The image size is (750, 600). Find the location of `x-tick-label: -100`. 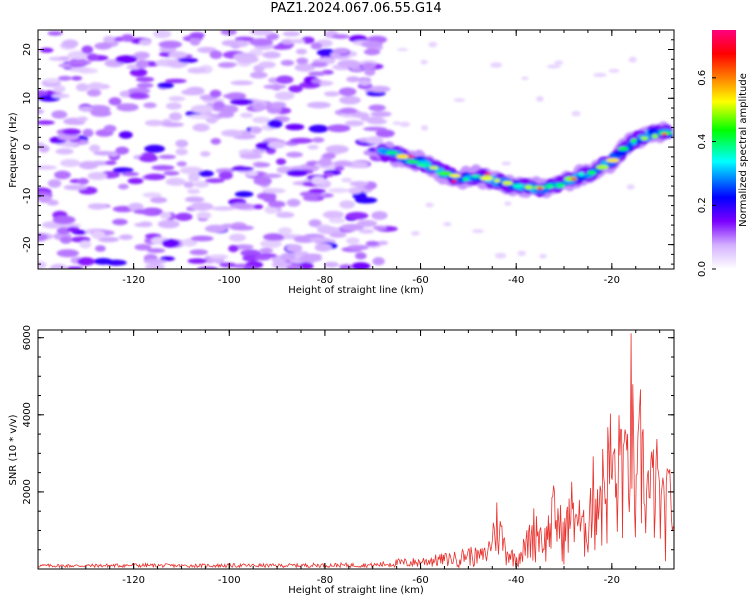

x-tick-label: -100 is located at coordinates (229, 280).